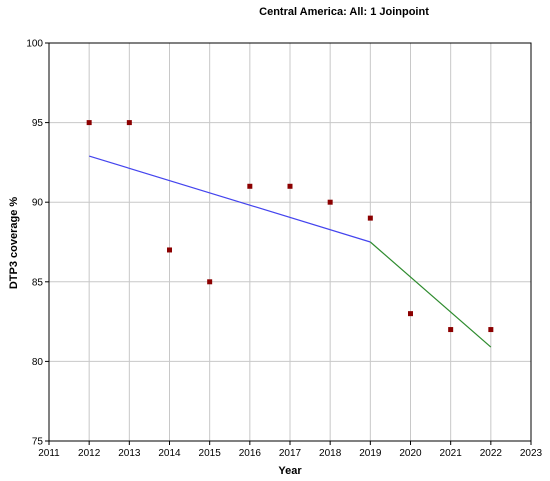  Describe the element at coordinates (290, 186) in the screenshot. I see `data-point-2017` at that location.